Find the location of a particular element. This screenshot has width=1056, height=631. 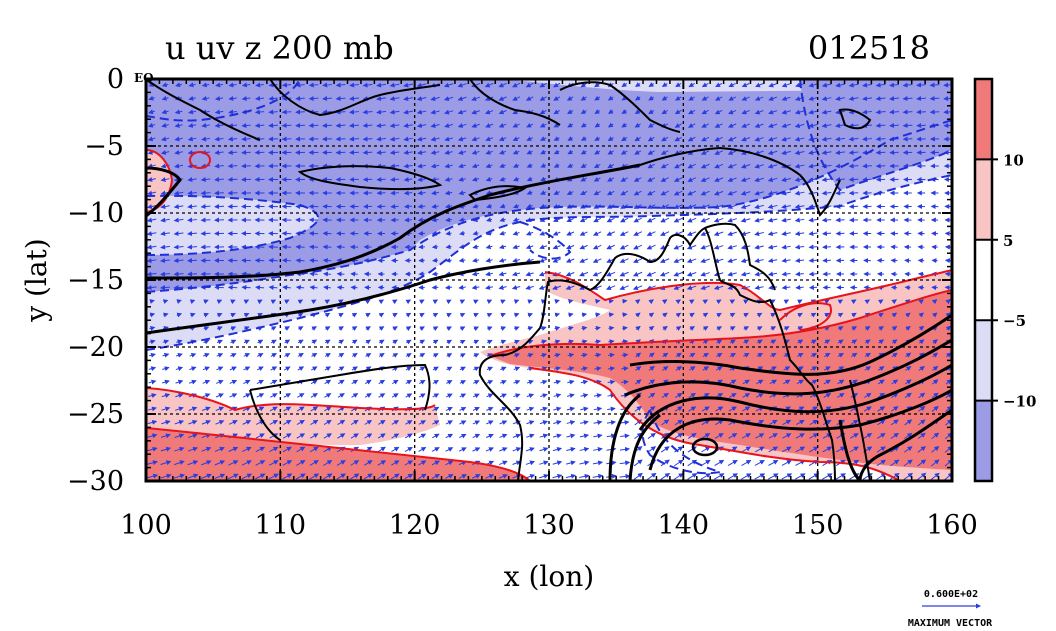

y-tick-label-3: −15 is located at coordinates (95, 280).